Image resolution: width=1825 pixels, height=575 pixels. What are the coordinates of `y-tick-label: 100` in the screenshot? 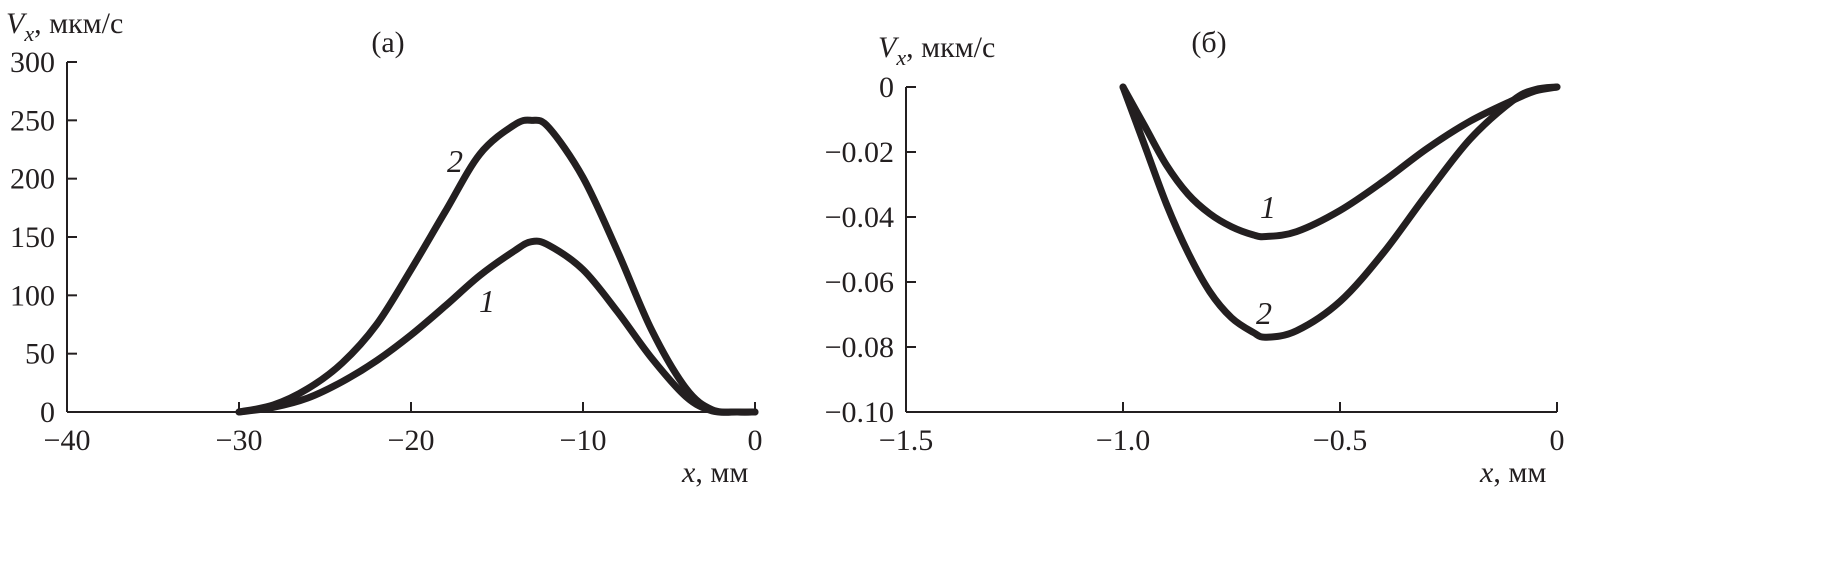 It's located at (32, 295).